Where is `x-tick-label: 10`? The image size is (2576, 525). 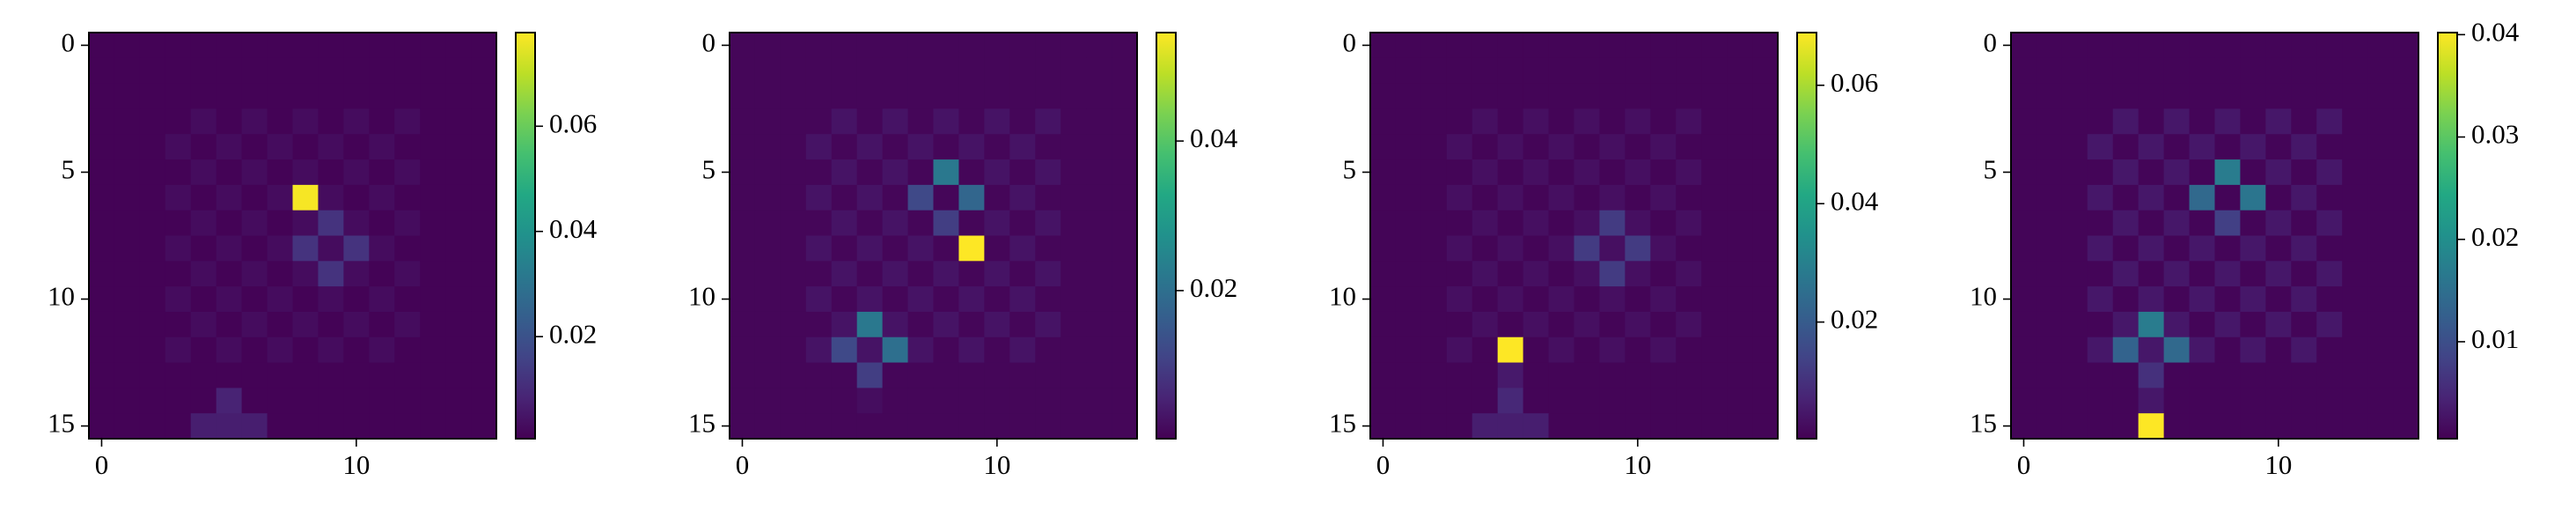 x-tick-label: 10 is located at coordinates (356, 464).